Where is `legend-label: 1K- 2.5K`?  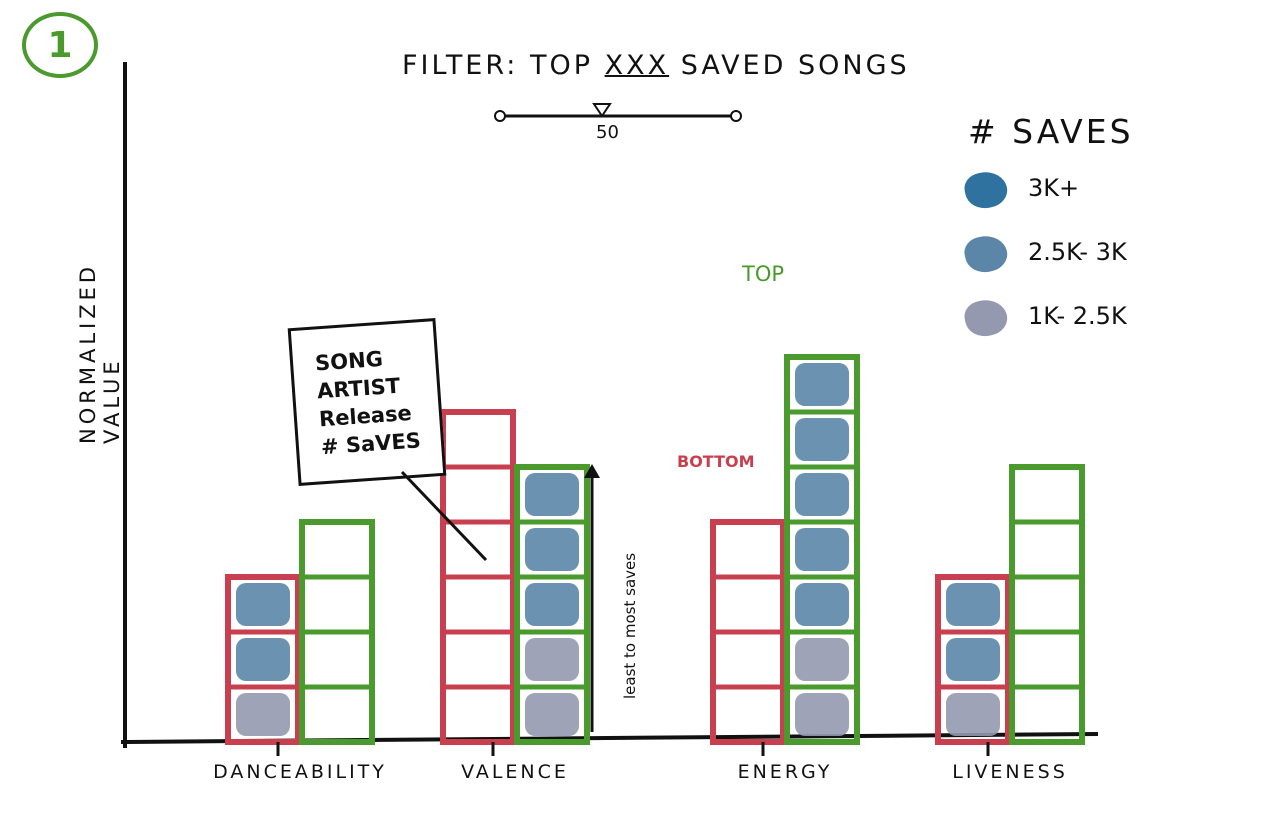
legend-label: 1K- 2.5K is located at coordinates (1077, 316).